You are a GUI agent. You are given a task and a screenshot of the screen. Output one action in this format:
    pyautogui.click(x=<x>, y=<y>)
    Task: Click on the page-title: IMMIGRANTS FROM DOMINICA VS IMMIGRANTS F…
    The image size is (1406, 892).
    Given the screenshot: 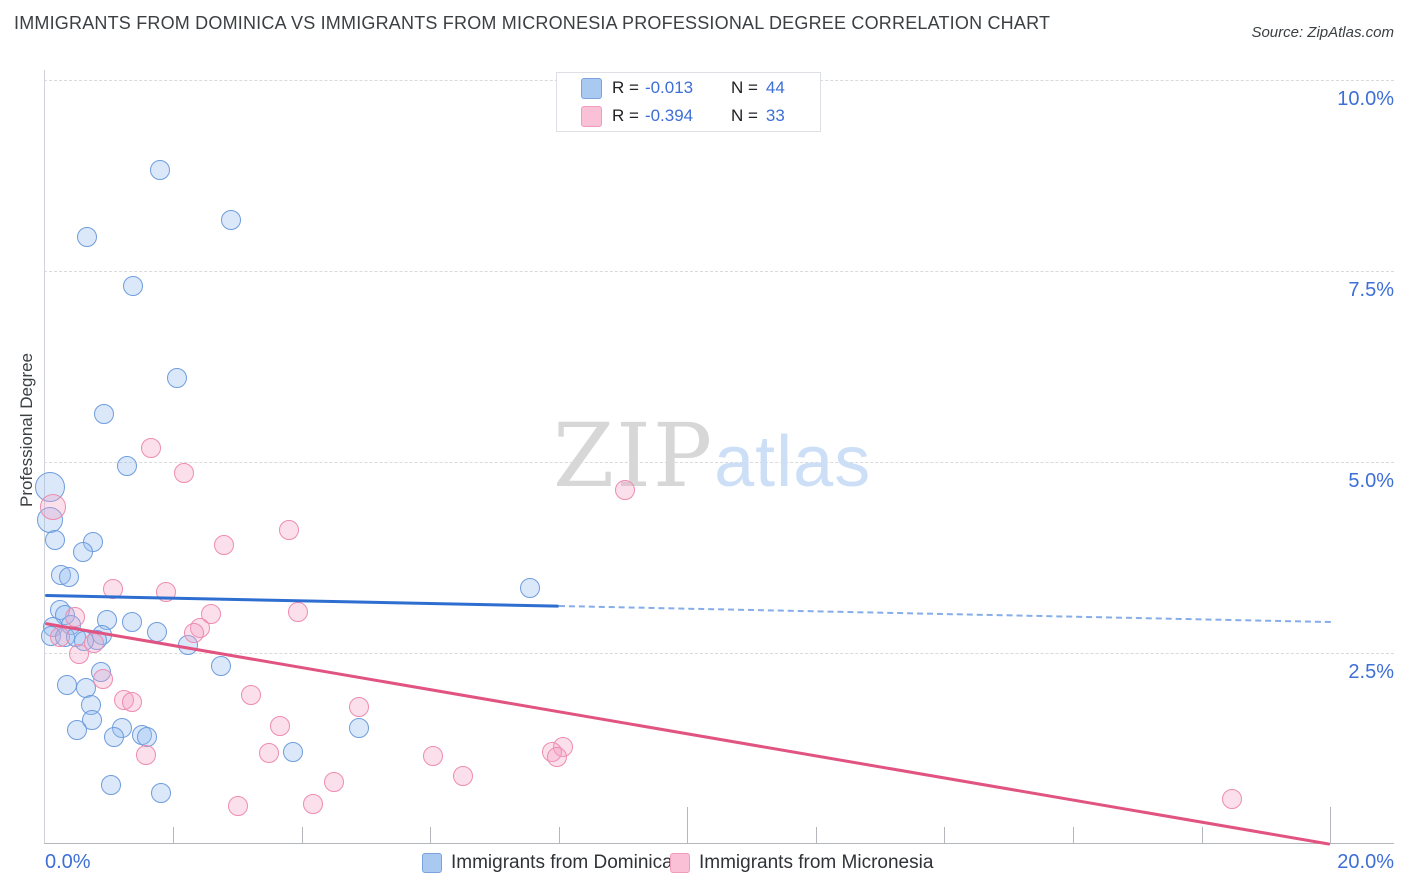 What is the action you would take?
    pyautogui.click(x=532, y=23)
    